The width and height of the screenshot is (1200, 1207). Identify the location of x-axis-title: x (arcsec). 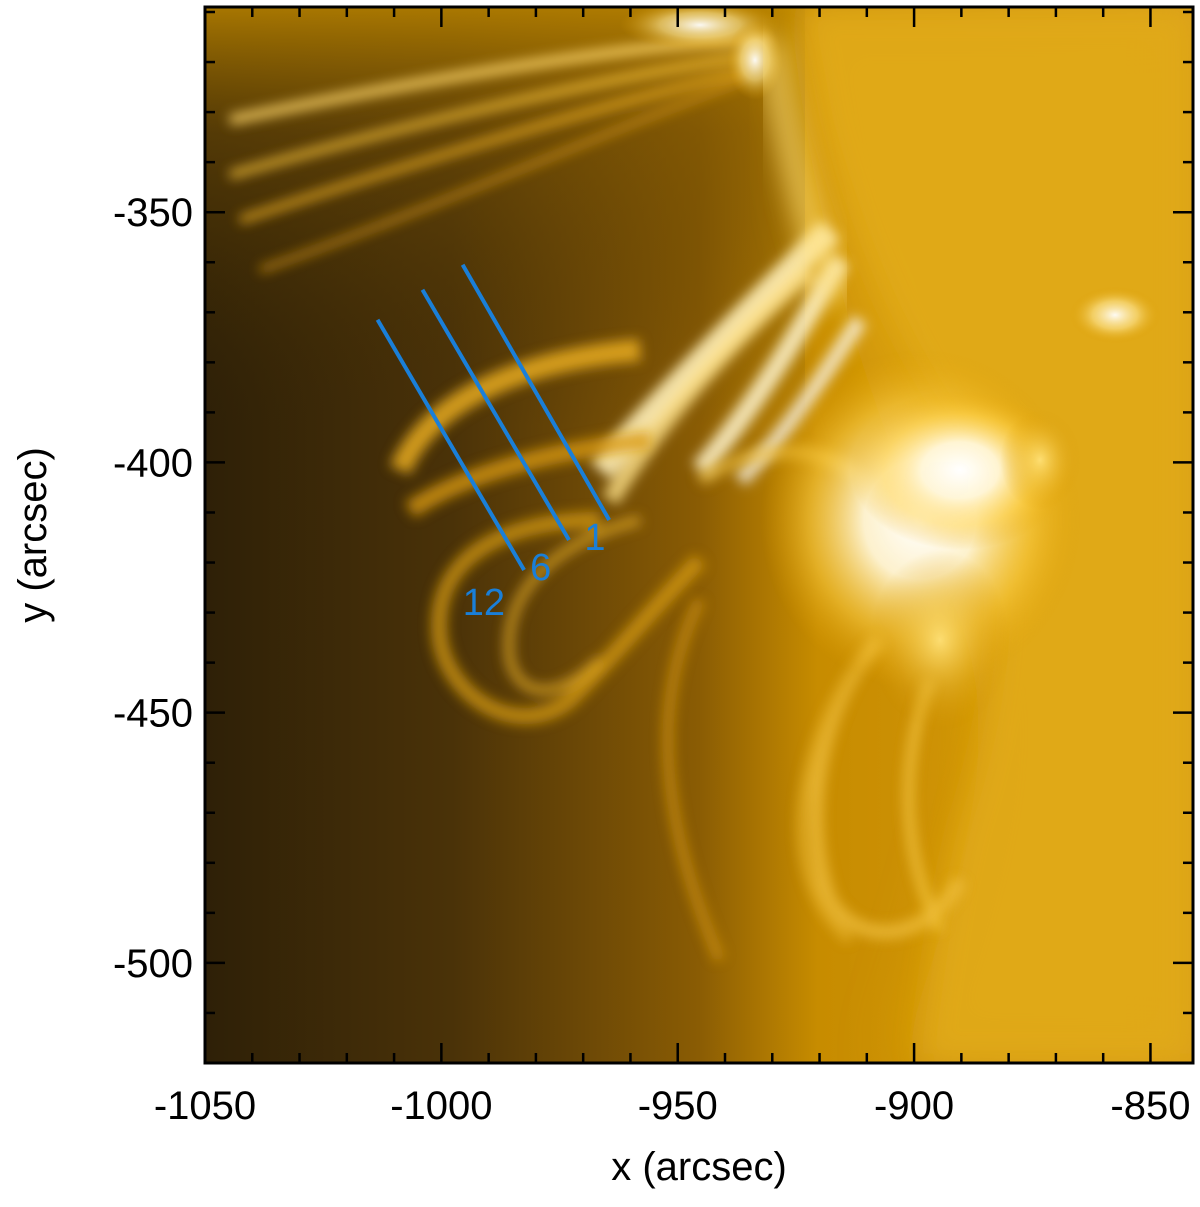
(699, 1167).